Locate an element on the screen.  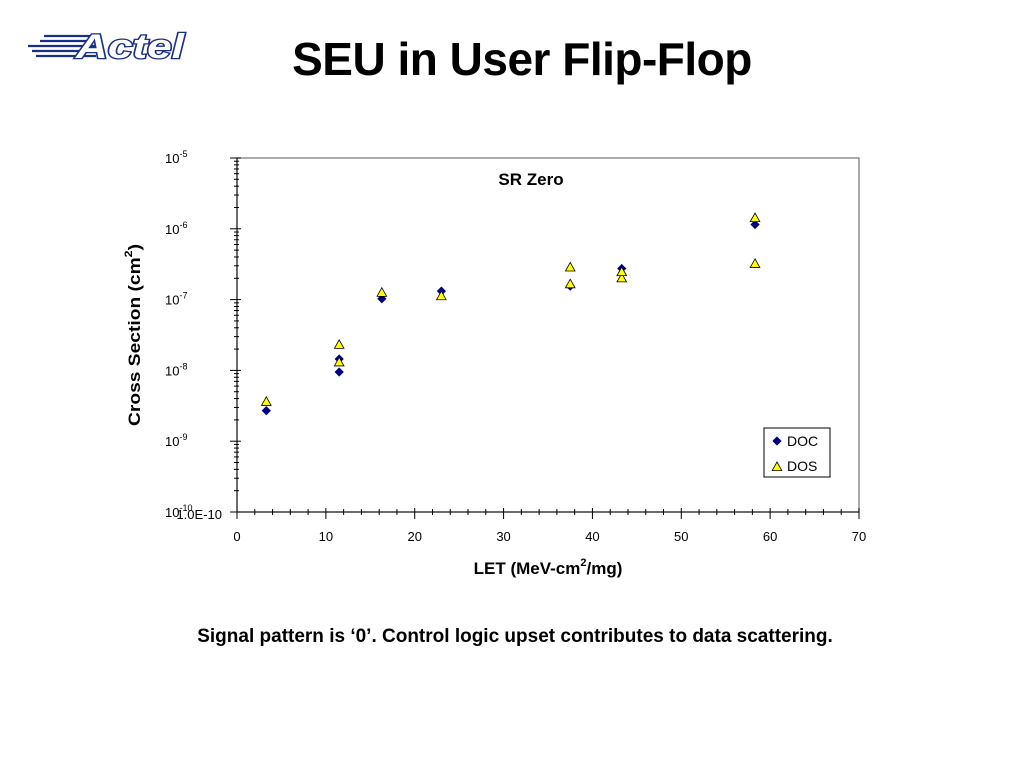
y-tick-label: 10⁻⁹ is located at coordinates (176, 440).